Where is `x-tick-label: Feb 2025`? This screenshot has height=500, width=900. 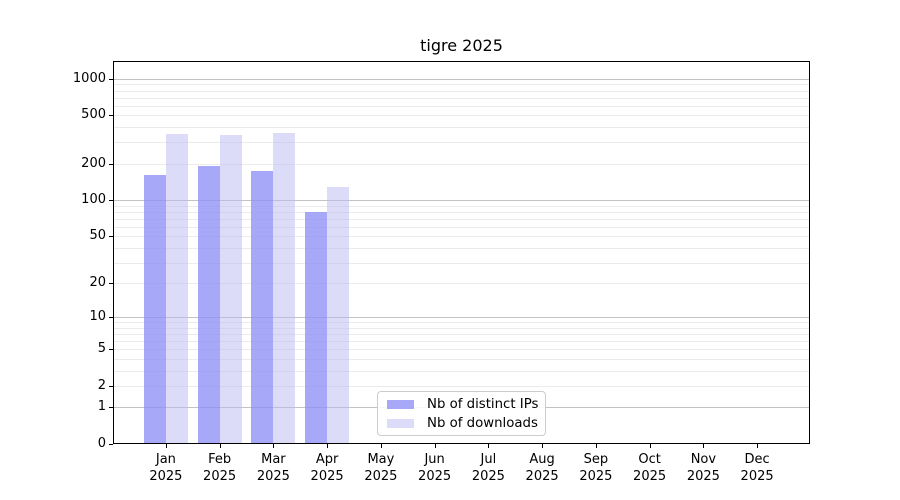 x-tick-label: Feb 2025 is located at coordinates (220, 468).